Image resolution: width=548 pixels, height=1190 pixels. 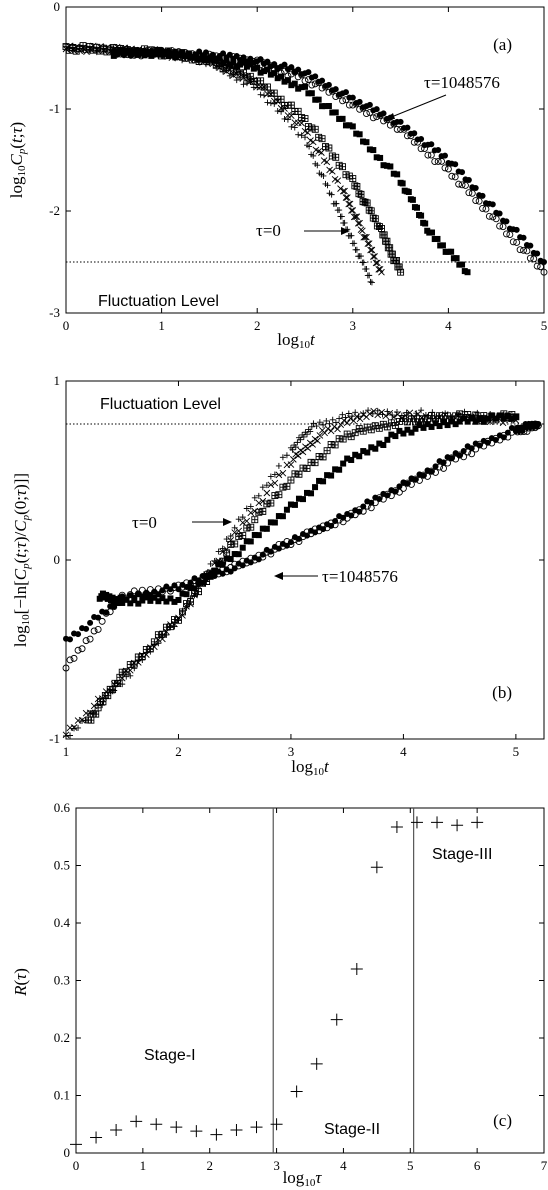 What do you see at coordinates (410, 1165) in the screenshot?
I see `x-tick-label: 5` at bounding box center [410, 1165].